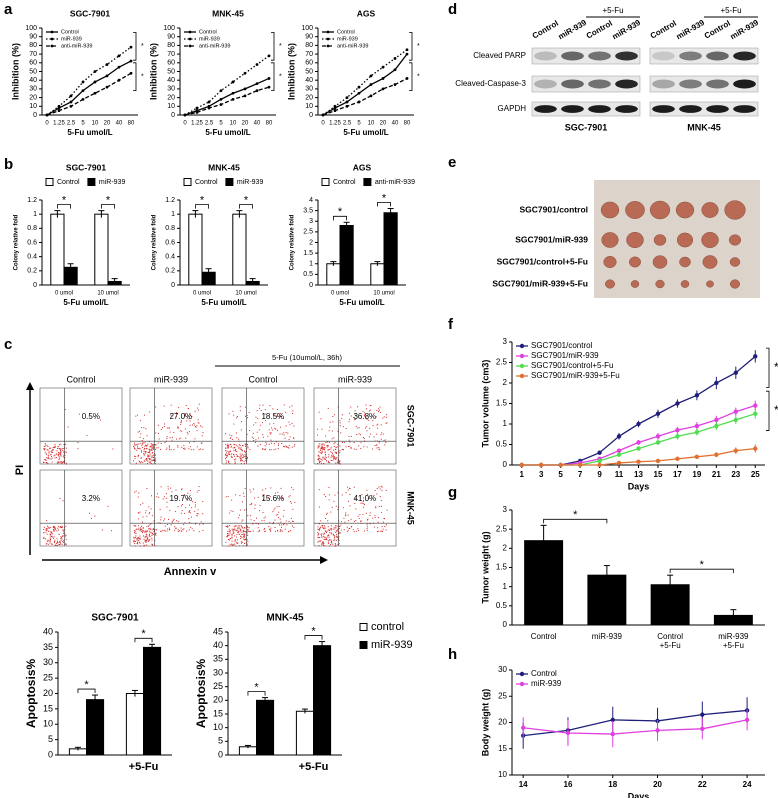 The image size is (778, 798). Describe the element at coordinates (626, 56) in the screenshot. I see `band` at that location.